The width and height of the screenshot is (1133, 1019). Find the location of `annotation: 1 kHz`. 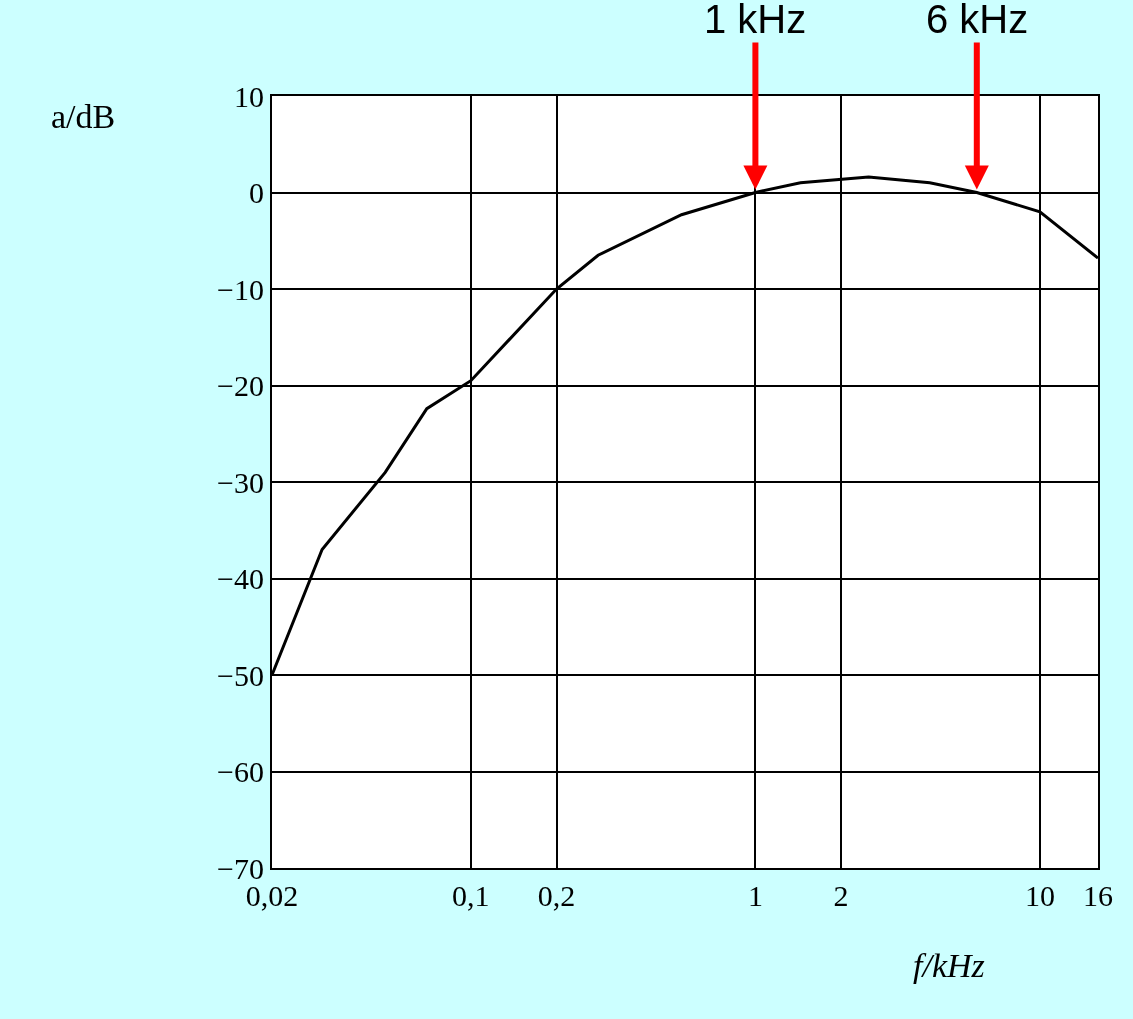

annotation: 1 kHz is located at coordinates (755, 20).